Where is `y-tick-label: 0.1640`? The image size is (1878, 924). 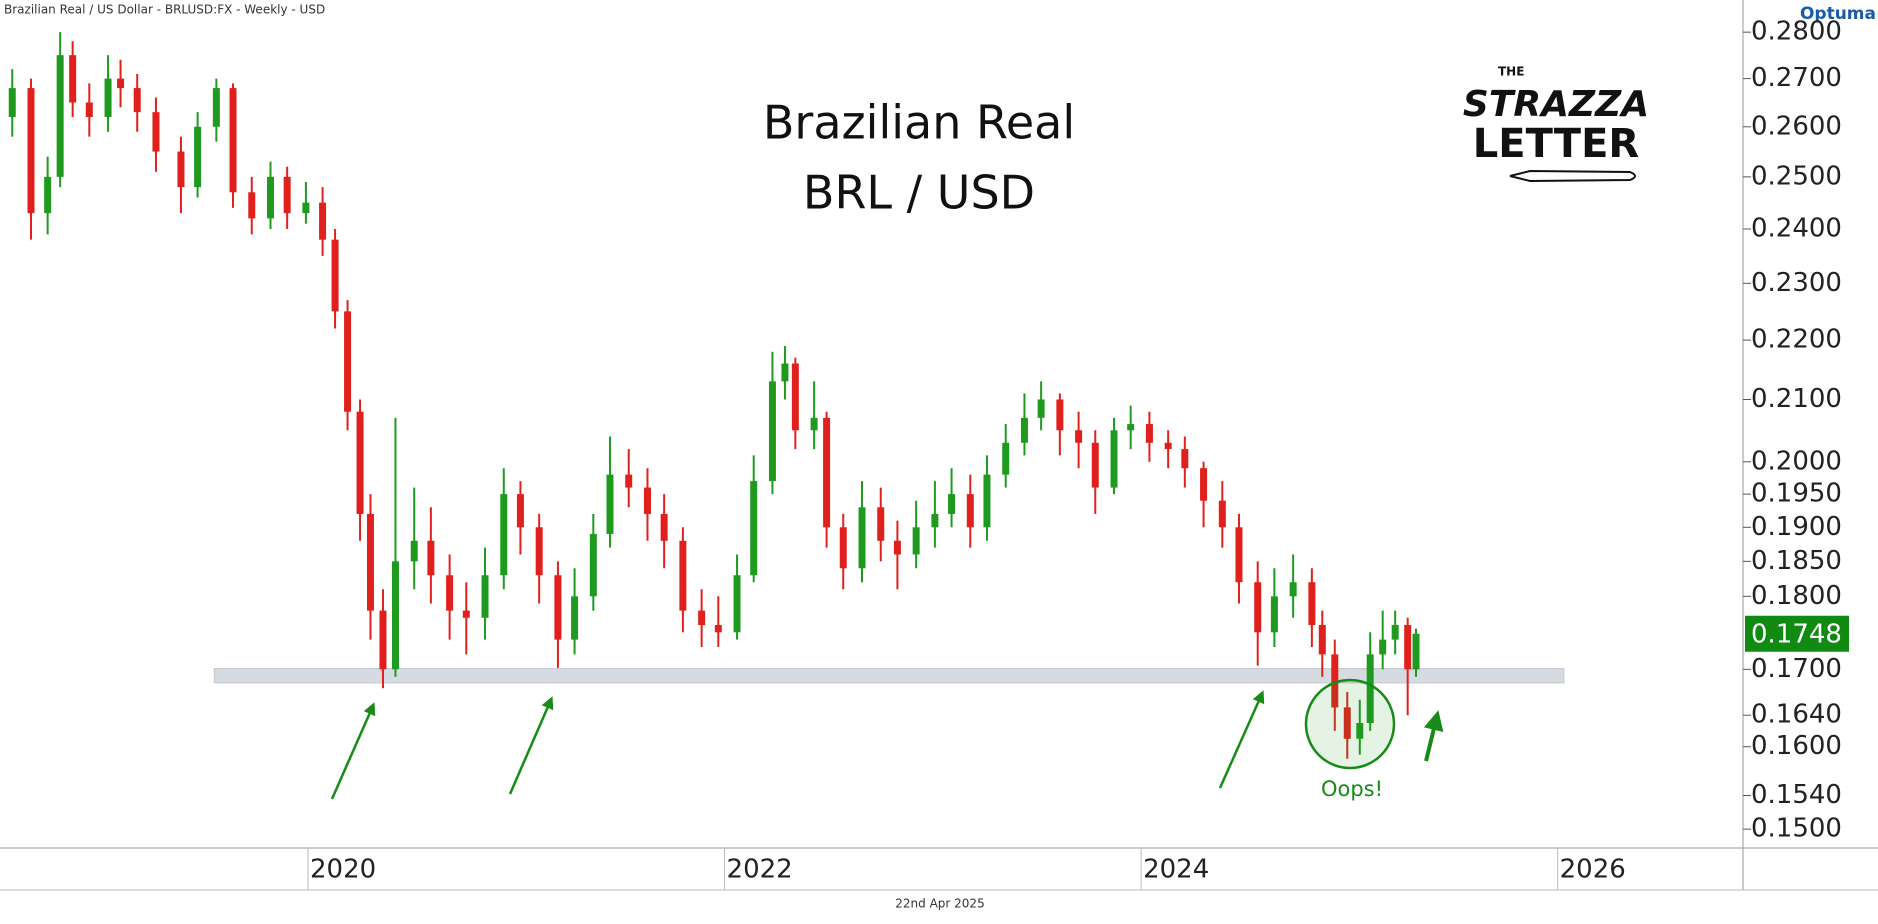
y-tick-label: 0.1640 is located at coordinates (1796, 715).